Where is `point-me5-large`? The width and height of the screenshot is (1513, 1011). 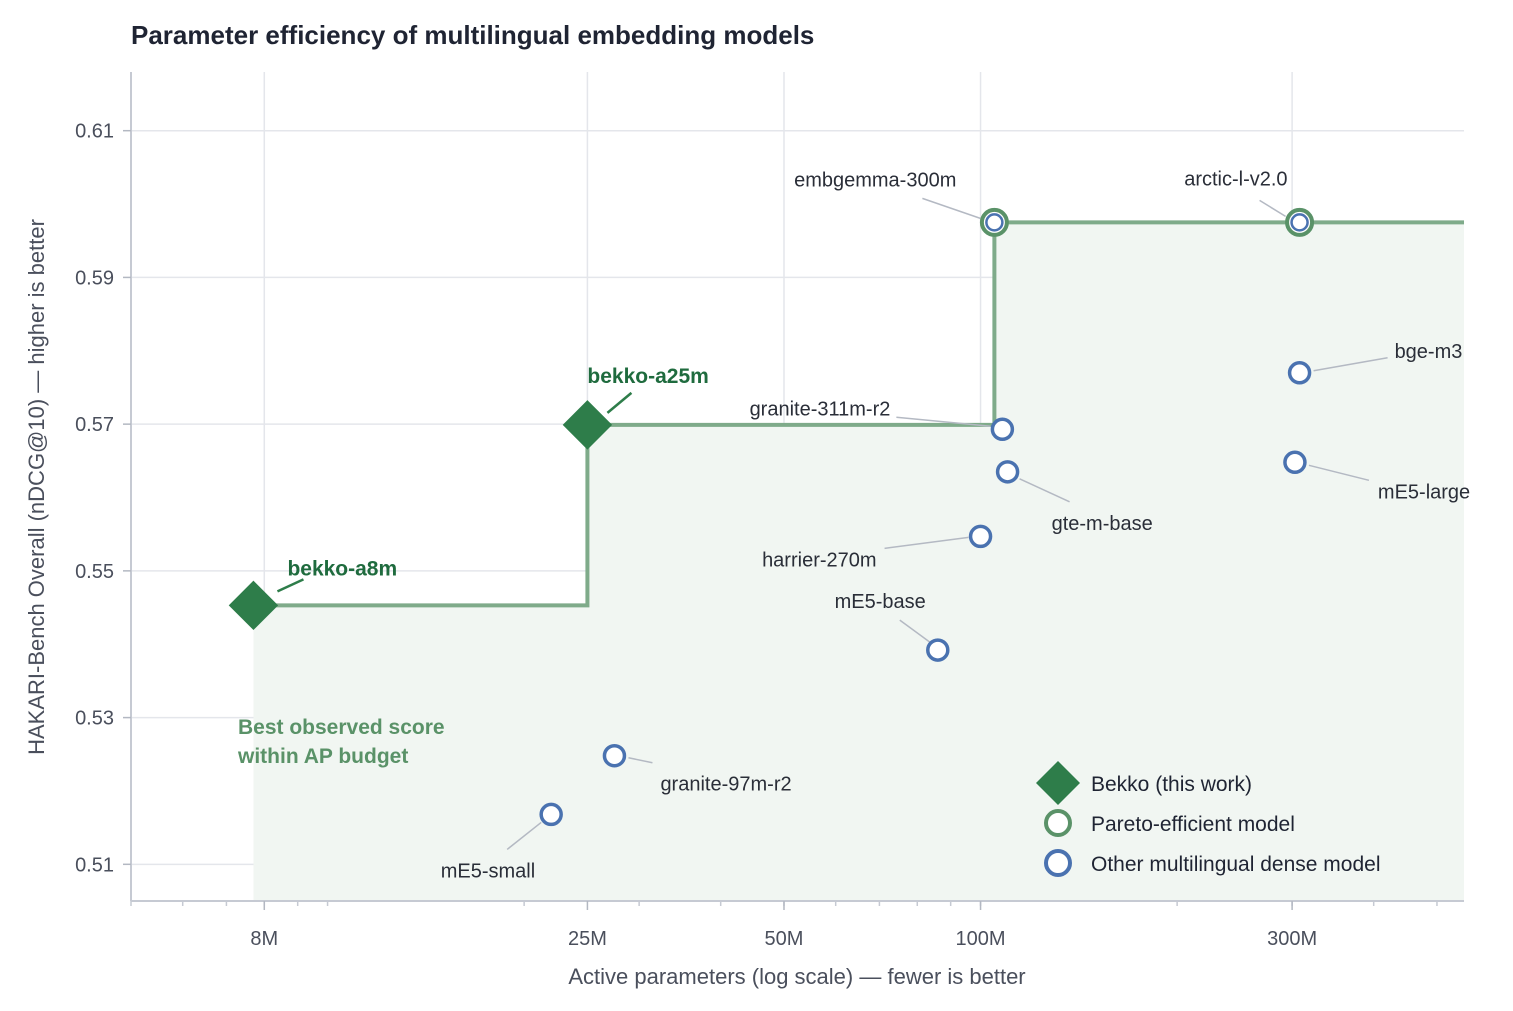
point-me5-large is located at coordinates (1295, 462).